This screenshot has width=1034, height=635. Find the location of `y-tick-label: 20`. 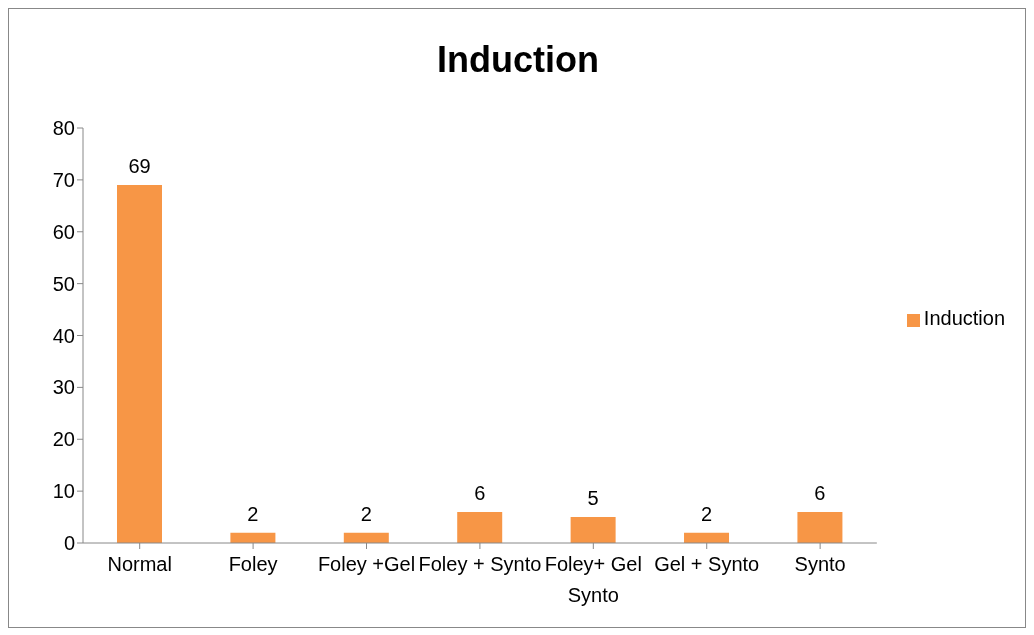

y-tick-label: 20 is located at coordinates (63, 439).